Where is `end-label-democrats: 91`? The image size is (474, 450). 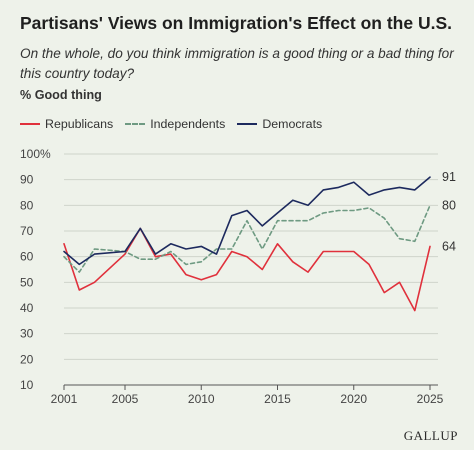
end-label-democrats: 91 is located at coordinates (449, 177).